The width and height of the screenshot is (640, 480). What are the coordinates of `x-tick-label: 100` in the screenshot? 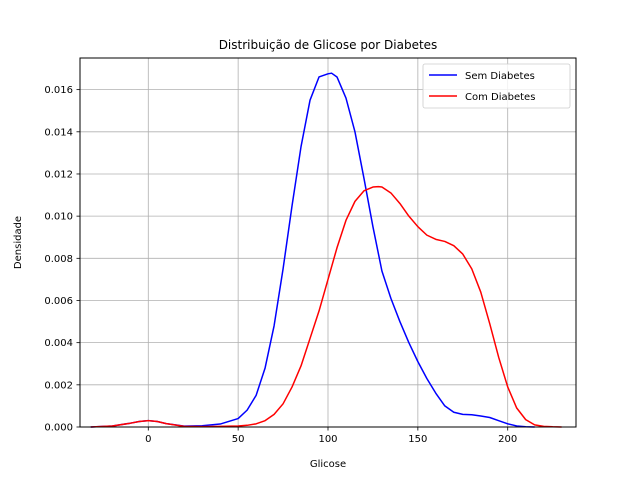 It's located at (327, 439).